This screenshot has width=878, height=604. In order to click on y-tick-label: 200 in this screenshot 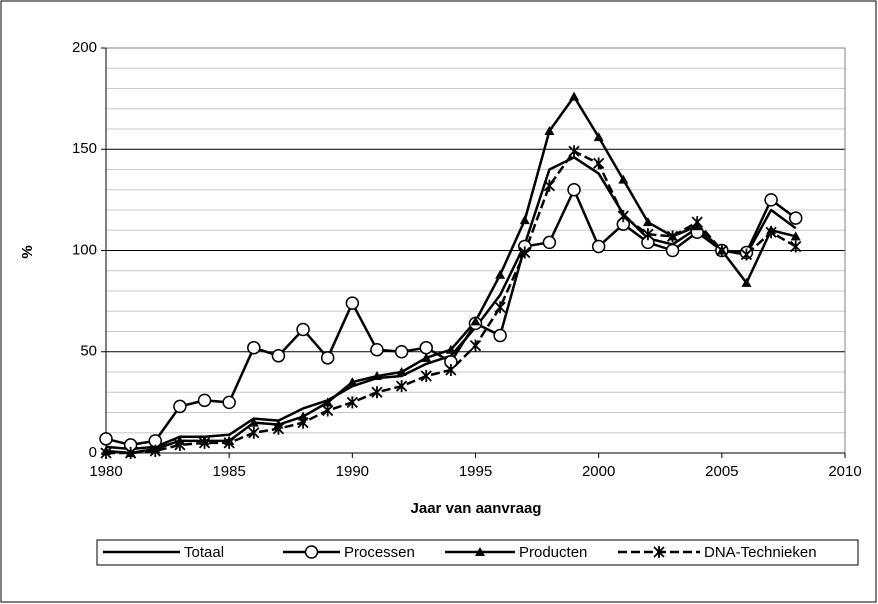, I will do `click(84, 47)`.